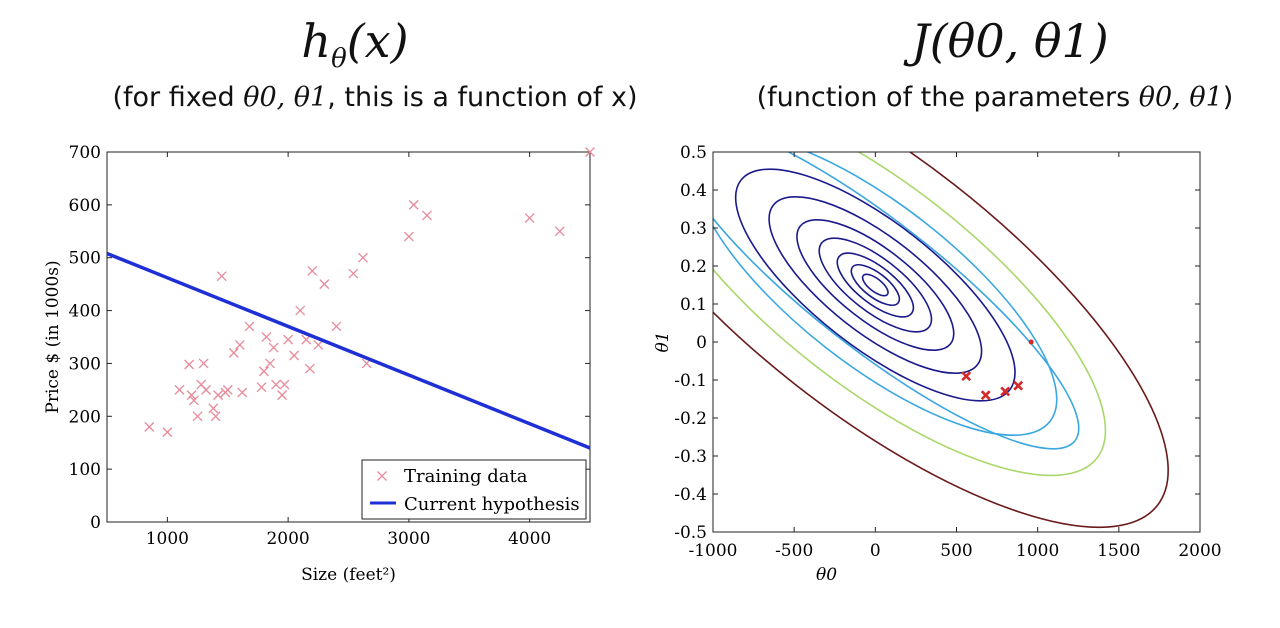  Describe the element at coordinates (466, 476) in the screenshot. I see `legend-label-training: Training data` at that location.